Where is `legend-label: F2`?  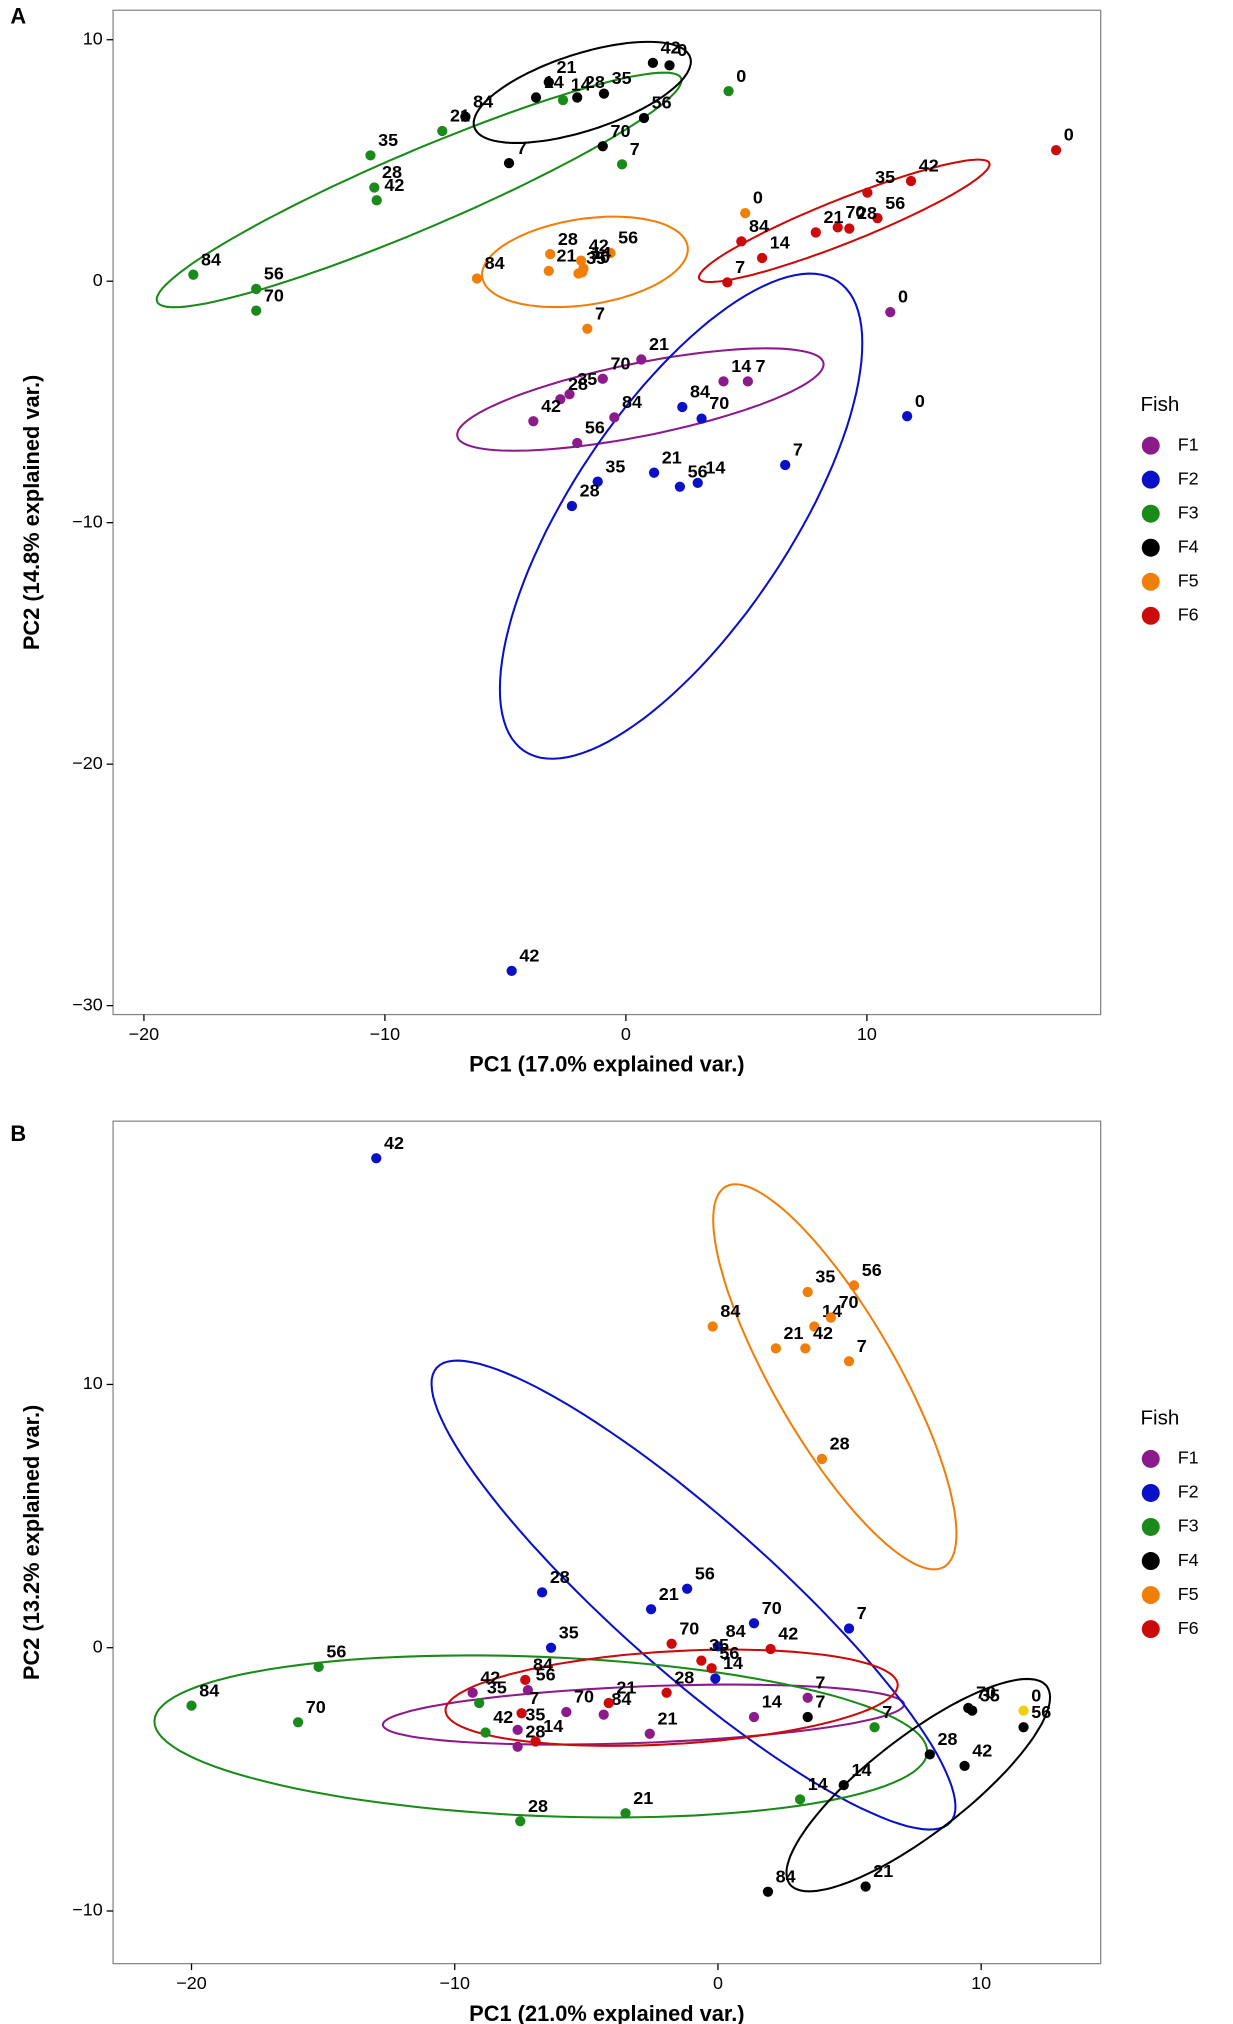 legend-label: F2 is located at coordinates (1188, 1492).